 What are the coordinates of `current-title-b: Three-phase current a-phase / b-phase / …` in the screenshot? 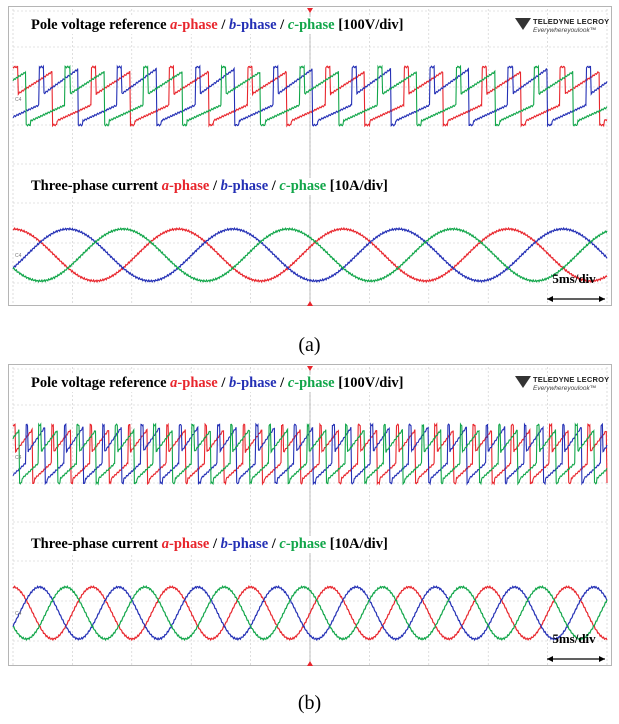 It's located at (209, 544).